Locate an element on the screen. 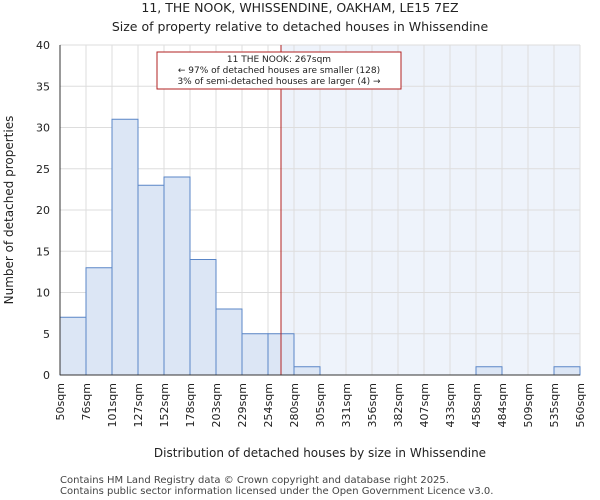 This screenshot has width=600, height=500. x-tick-label: 127sqm is located at coordinates (138, 405).